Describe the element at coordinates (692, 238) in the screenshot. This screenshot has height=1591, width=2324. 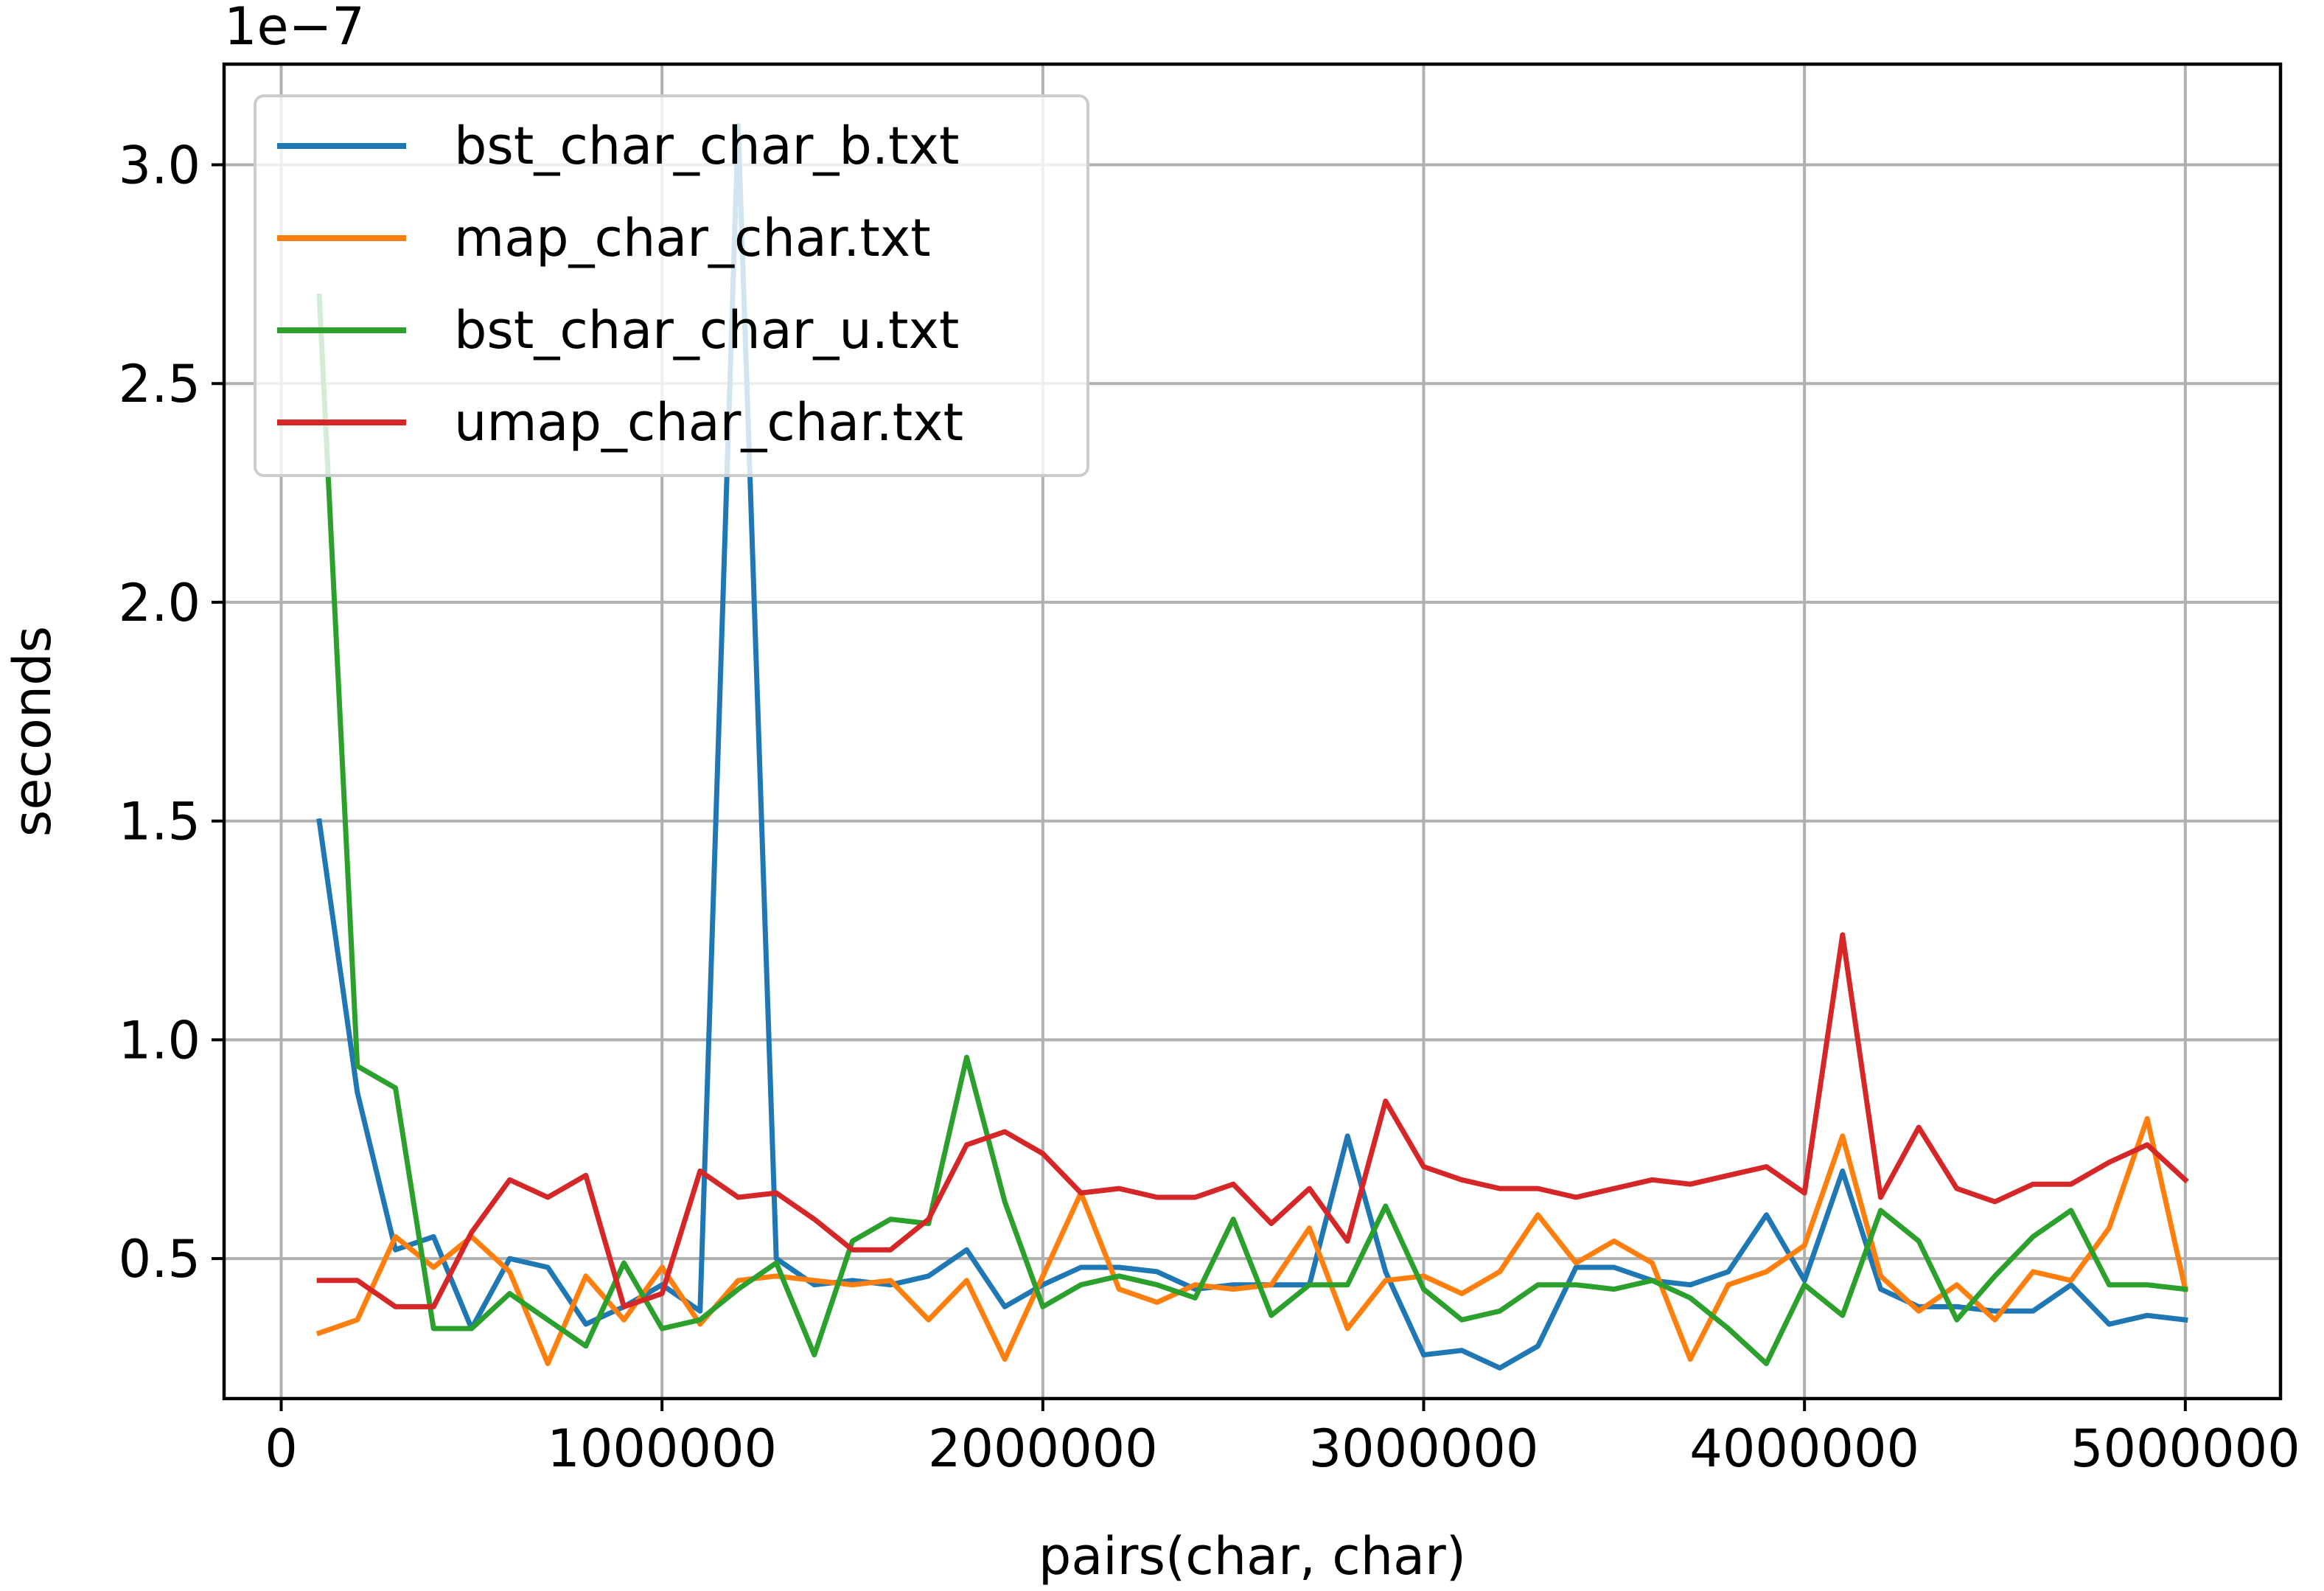
I see `legend-label: map_char_char.txt` at that location.